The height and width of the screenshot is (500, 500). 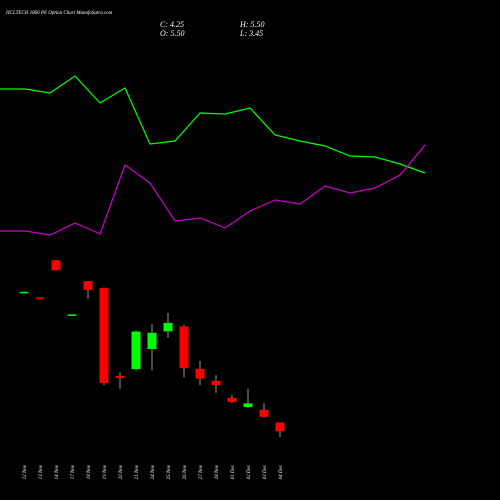 I want to click on x-tick-label: 18 Nov, so click(x=89, y=471).